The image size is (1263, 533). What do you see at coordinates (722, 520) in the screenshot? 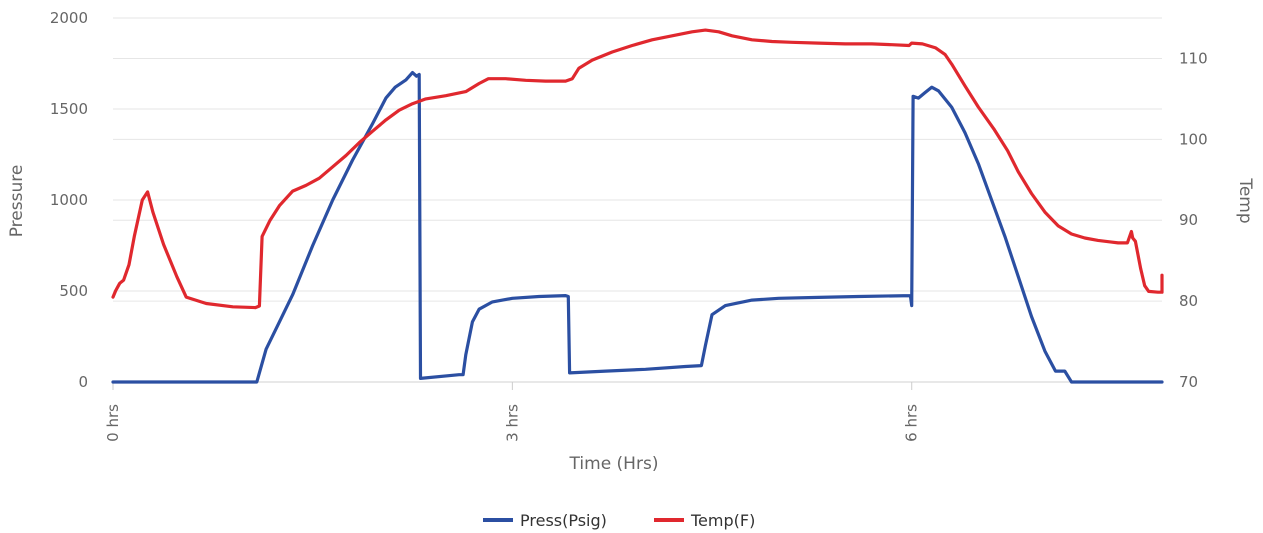
I see `legend-label-temp: Temp(F)` at bounding box center [722, 520].